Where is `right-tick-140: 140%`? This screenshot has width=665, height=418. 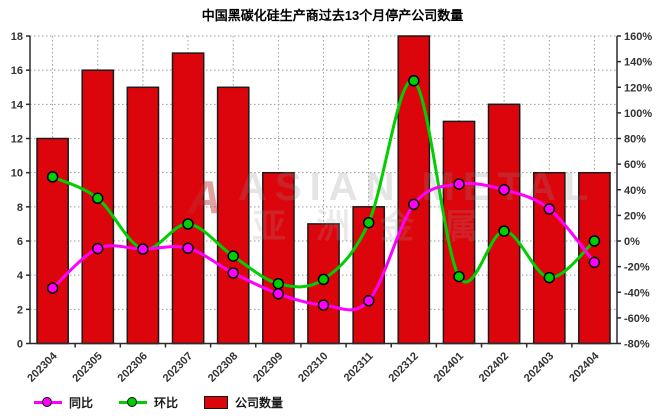
right-tick-140: 140% is located at coordinates (638, 63).